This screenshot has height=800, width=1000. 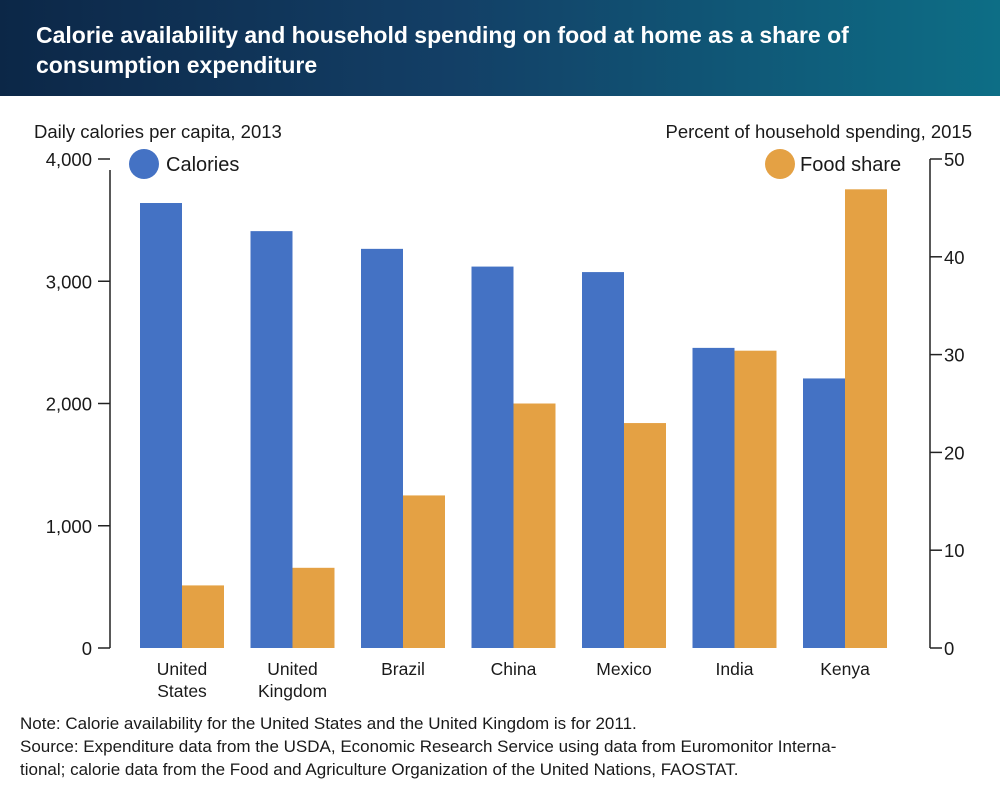 I want to click on right-tick-label: 20, so click(x=954, y=452).